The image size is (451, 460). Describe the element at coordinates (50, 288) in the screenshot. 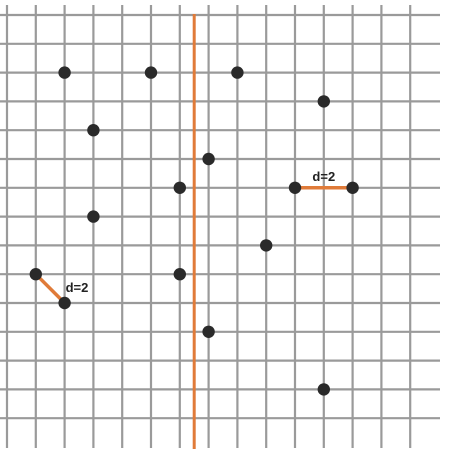

I see `closest-pair-segment` at that location.